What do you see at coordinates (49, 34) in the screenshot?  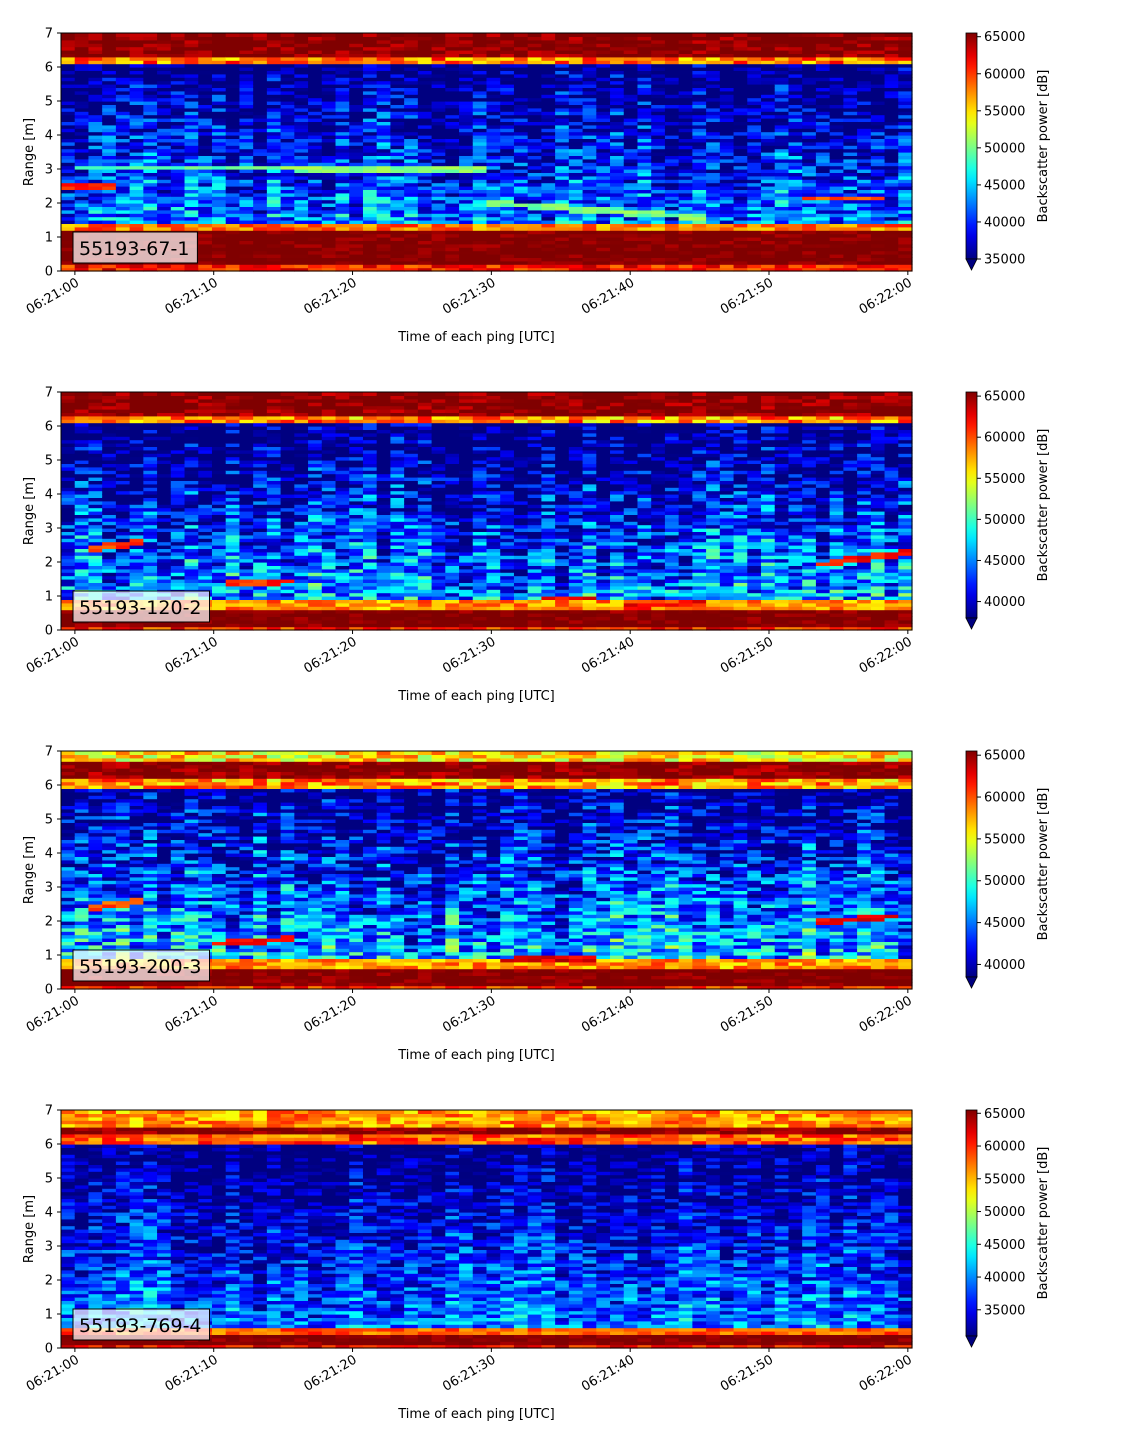 I see `y-tick-label: 7` at bounding box center [49, 34].